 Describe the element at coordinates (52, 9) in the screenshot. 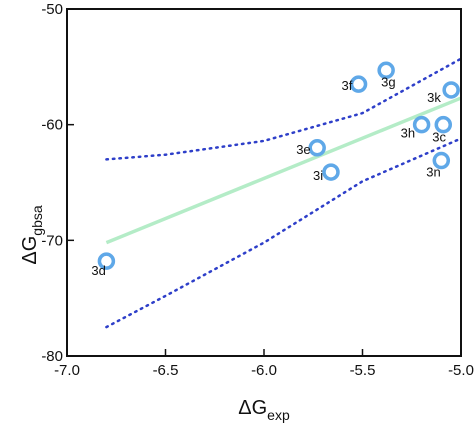

I see `y-tick-label: -50` at that location.